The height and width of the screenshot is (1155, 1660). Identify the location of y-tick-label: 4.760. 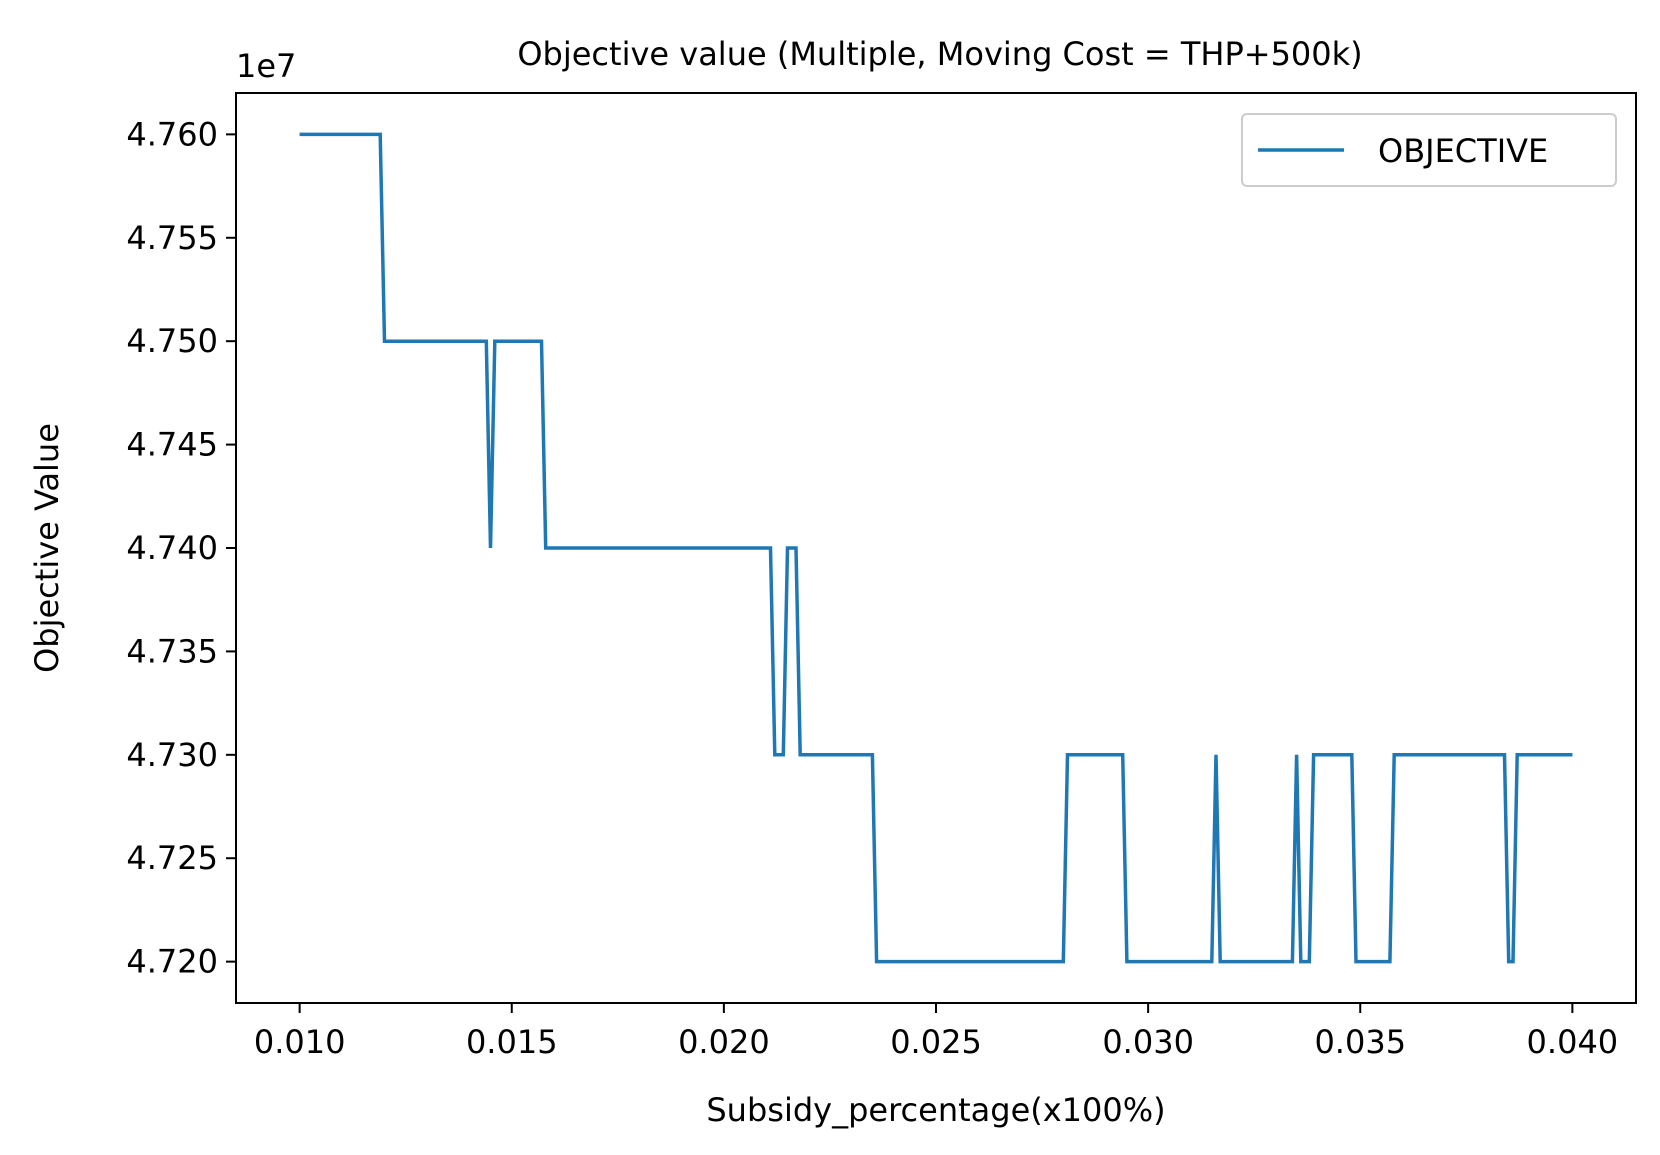
(172, 134).